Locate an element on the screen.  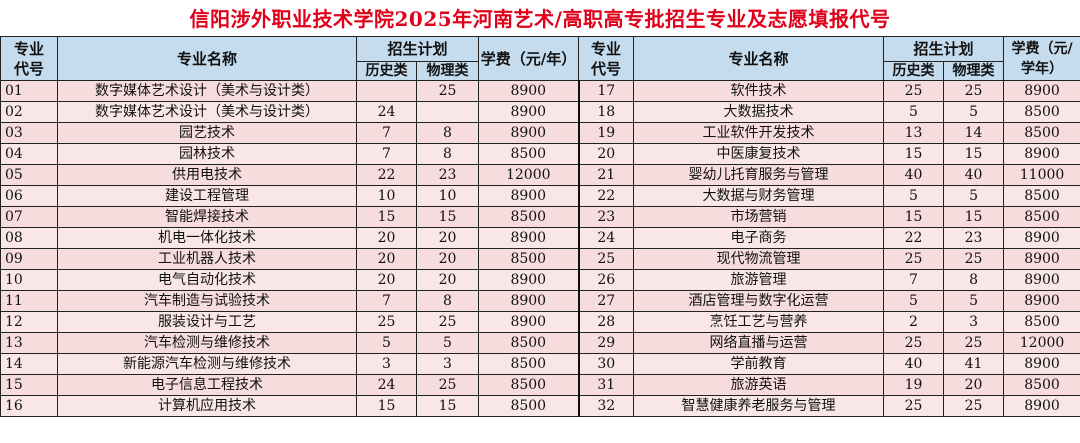
major-code: 29 is located at coordinates (606, 343).